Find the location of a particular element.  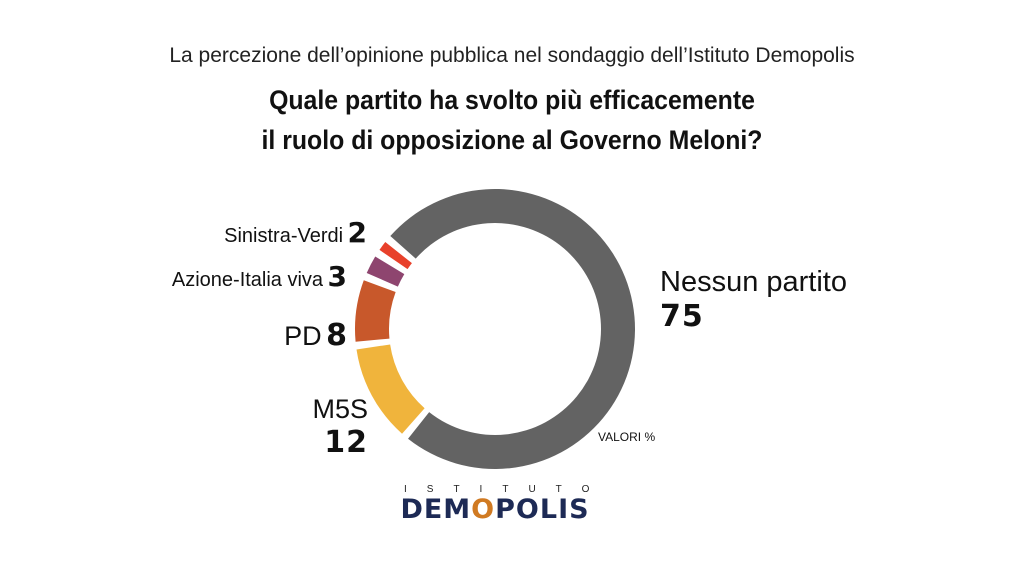

label-azione-italia-viva-value: 3 is located at coordinates (337, 276).